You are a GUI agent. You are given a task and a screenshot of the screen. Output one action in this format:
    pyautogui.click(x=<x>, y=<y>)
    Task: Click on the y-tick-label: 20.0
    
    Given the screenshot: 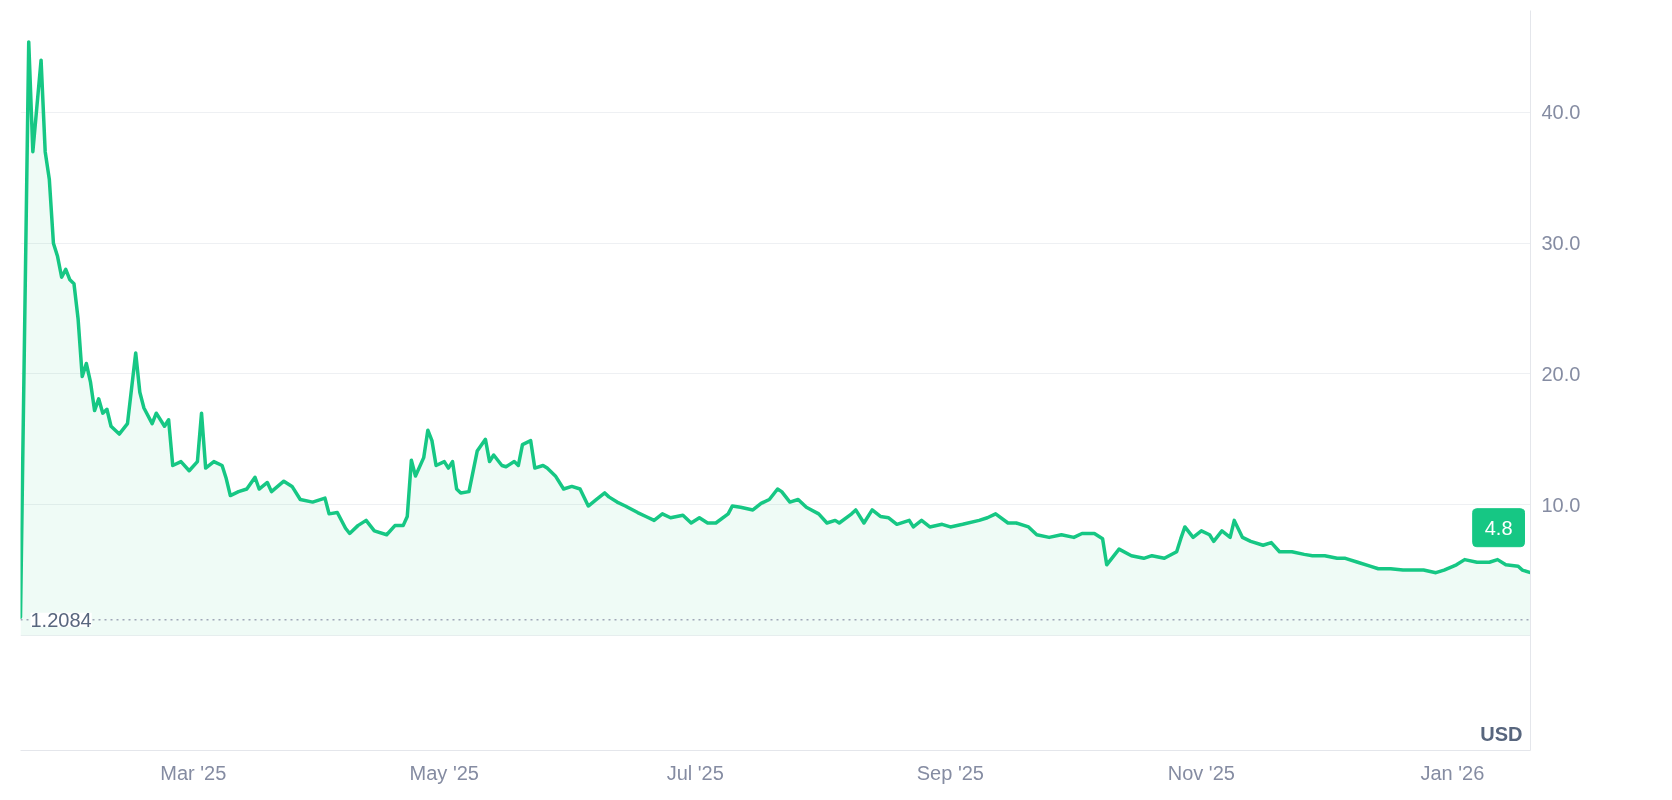 What is the action you would take?
    pyautogui.click(x=1561, y=373)
    